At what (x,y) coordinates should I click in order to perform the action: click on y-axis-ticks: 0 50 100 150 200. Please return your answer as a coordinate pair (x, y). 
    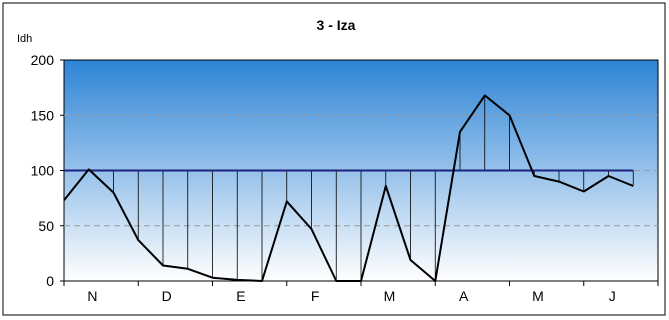
    Looking at the image, I should click on (47, 170).